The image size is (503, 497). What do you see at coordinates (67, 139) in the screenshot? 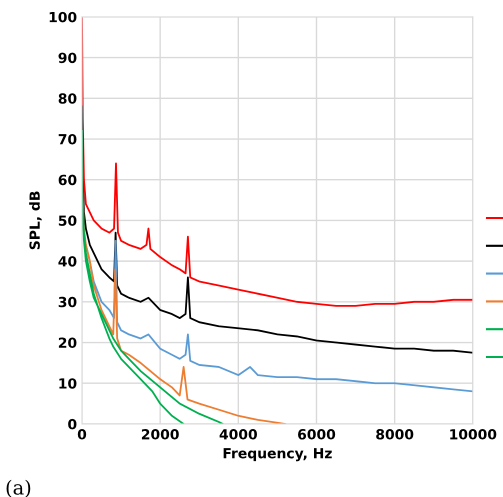
I see `y-tick-label: 70` at bounding box center [67, 139].